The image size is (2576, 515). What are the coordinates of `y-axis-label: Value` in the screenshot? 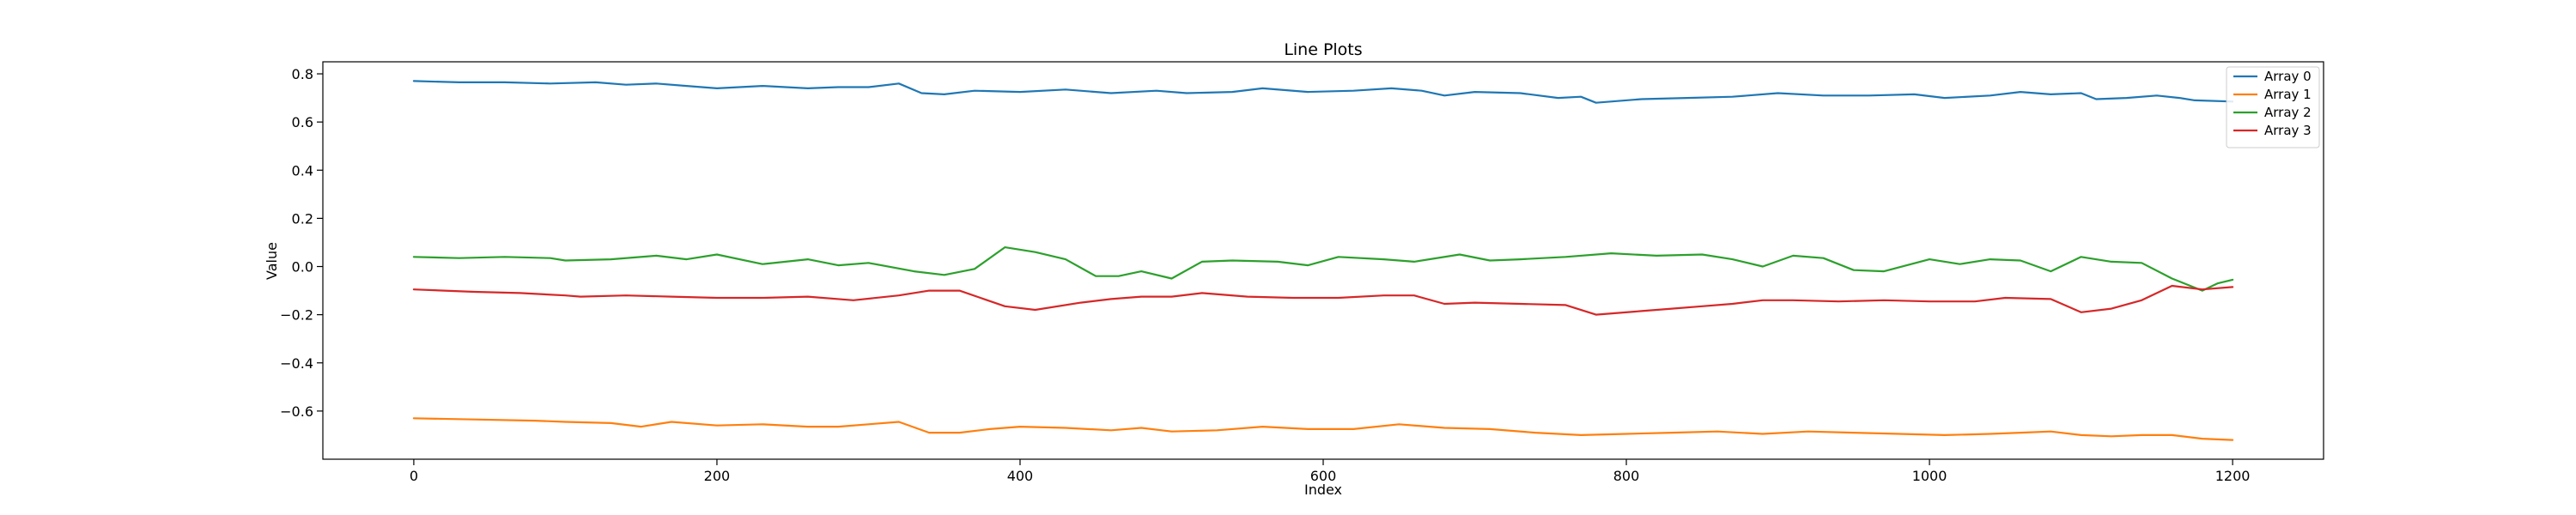 It's located at (272, 261).